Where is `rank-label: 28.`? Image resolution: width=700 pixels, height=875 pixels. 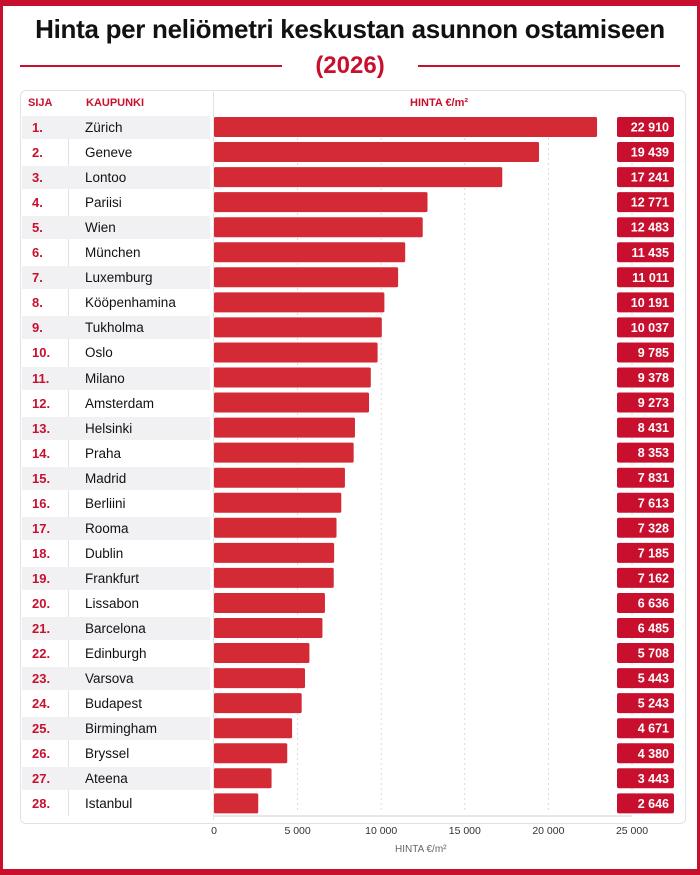
rank-label: 28. is located at coordinates (41, 804).